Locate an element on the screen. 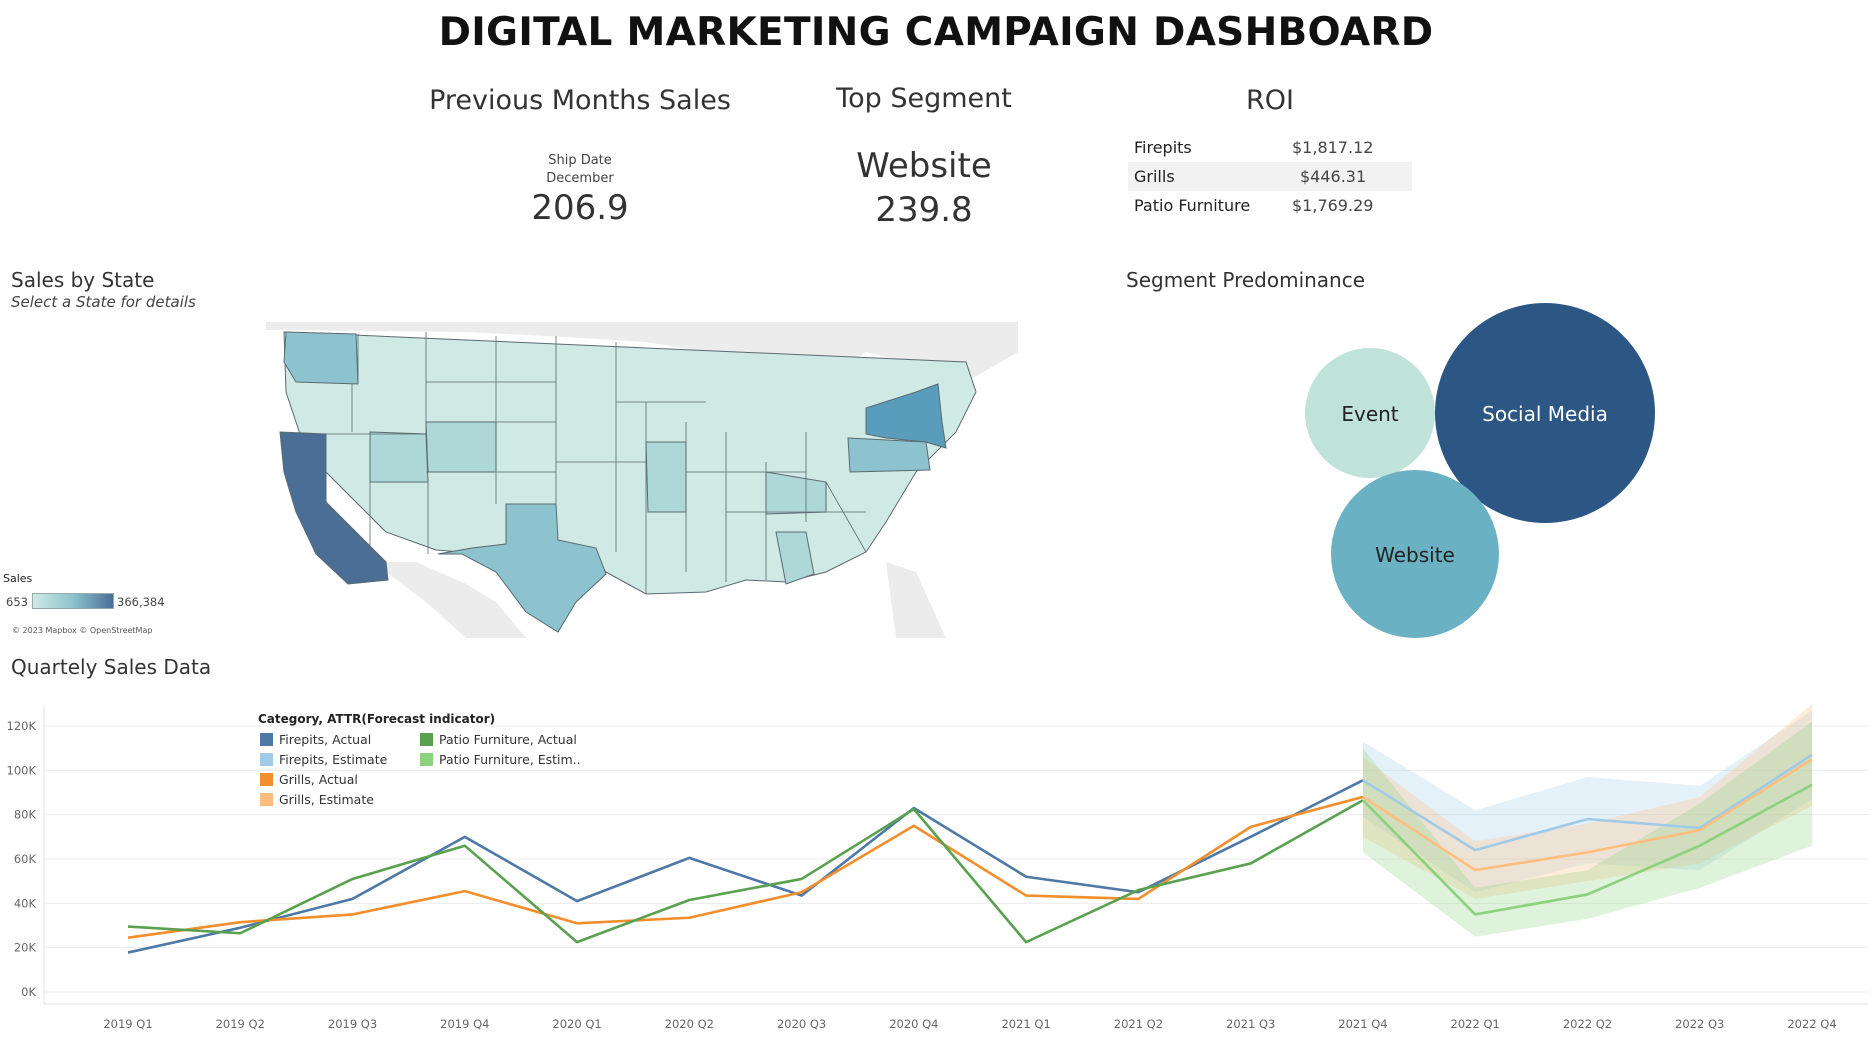  map-legend-title: Sales is located at coordinates (18, 578).